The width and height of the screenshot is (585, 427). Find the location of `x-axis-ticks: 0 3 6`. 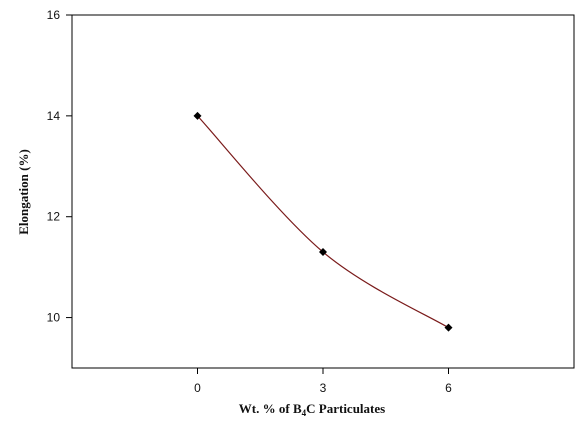

x-axis-ticks: 0 3 6 is located at coordinates (323, 381).